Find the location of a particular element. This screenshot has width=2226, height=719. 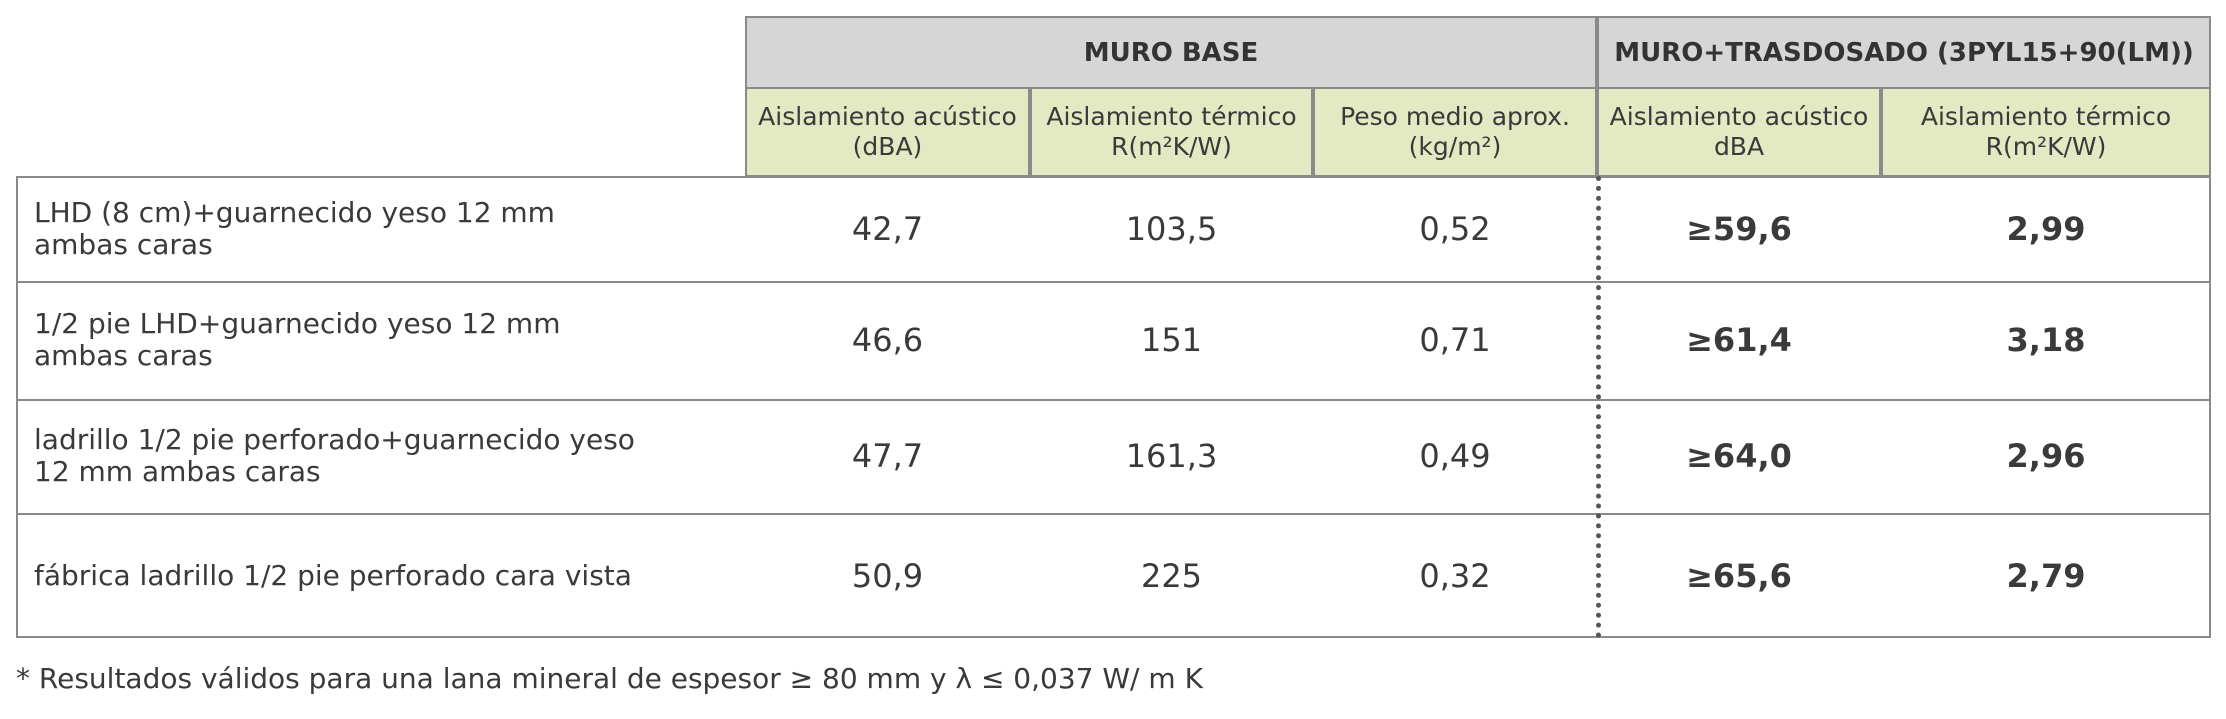

table-cell: 0,32 is located at coordinates (1455, 575).